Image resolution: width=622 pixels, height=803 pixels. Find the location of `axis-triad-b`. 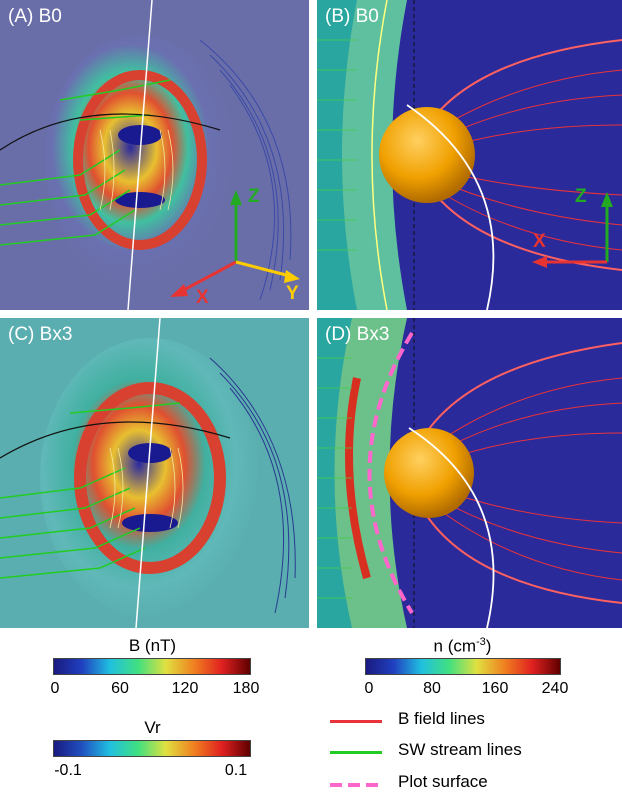

axis-triad-b is located at coordinates (572, 230).